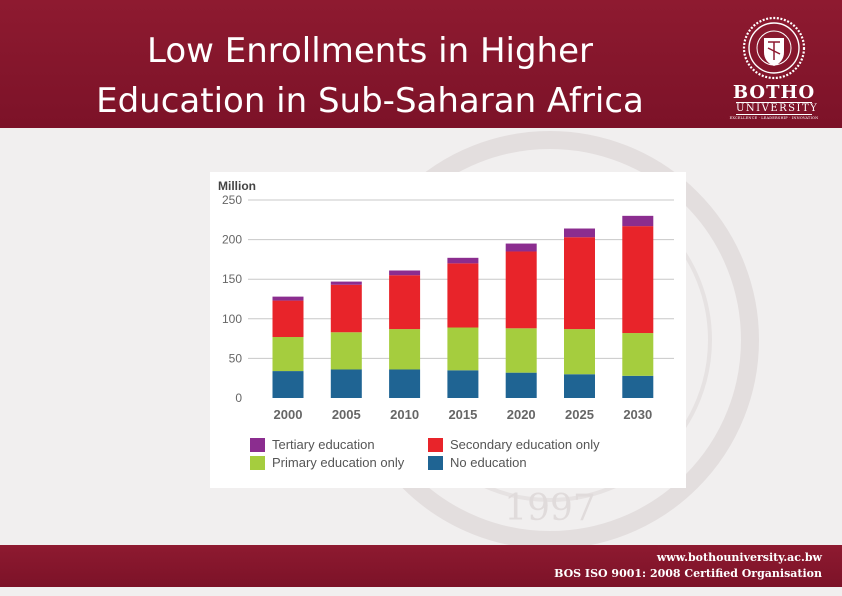 This screenshot has height=596, width=842. What do you see at coordinates (463, 384) in the screenshot?
I see `bar-segment-no-education-2015` at bounding box center [463, 384].